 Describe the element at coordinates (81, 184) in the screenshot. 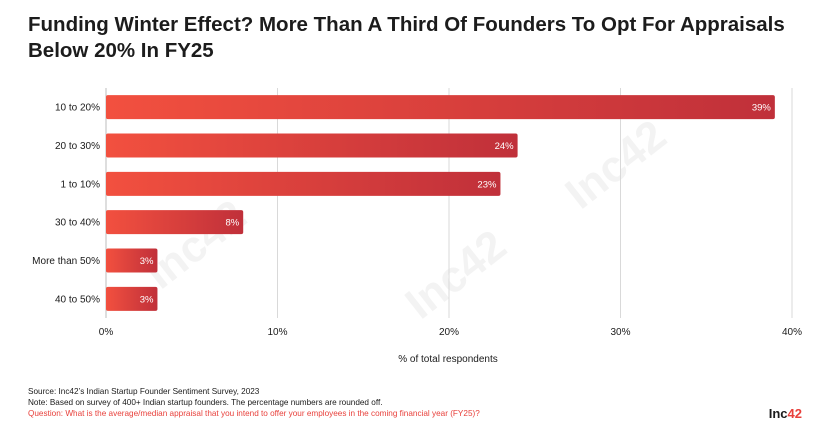

I see `category-label: 1 to 10%` at that location.